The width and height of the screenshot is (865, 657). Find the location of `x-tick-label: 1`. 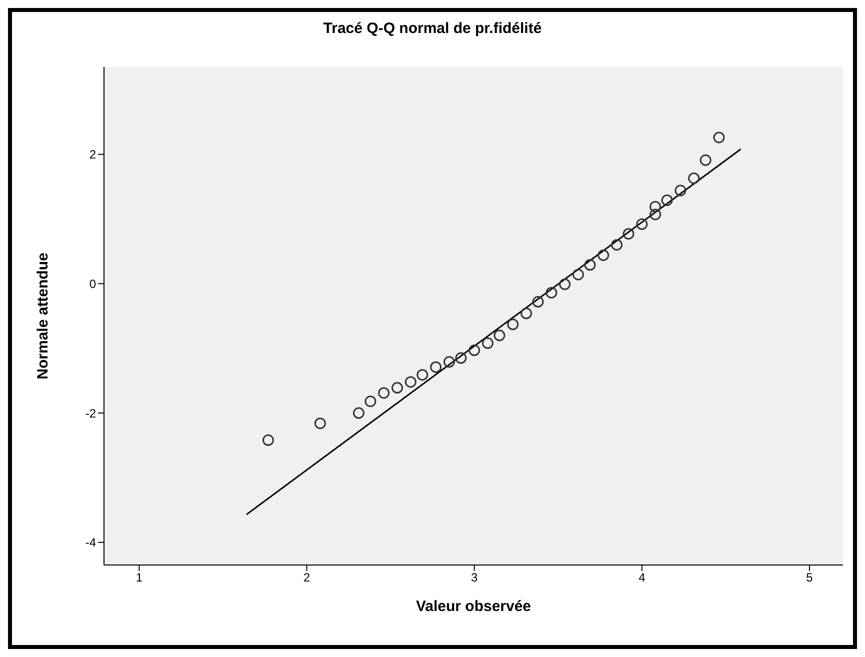

x-tick-label: 1 is located at coordinates (139, 577).